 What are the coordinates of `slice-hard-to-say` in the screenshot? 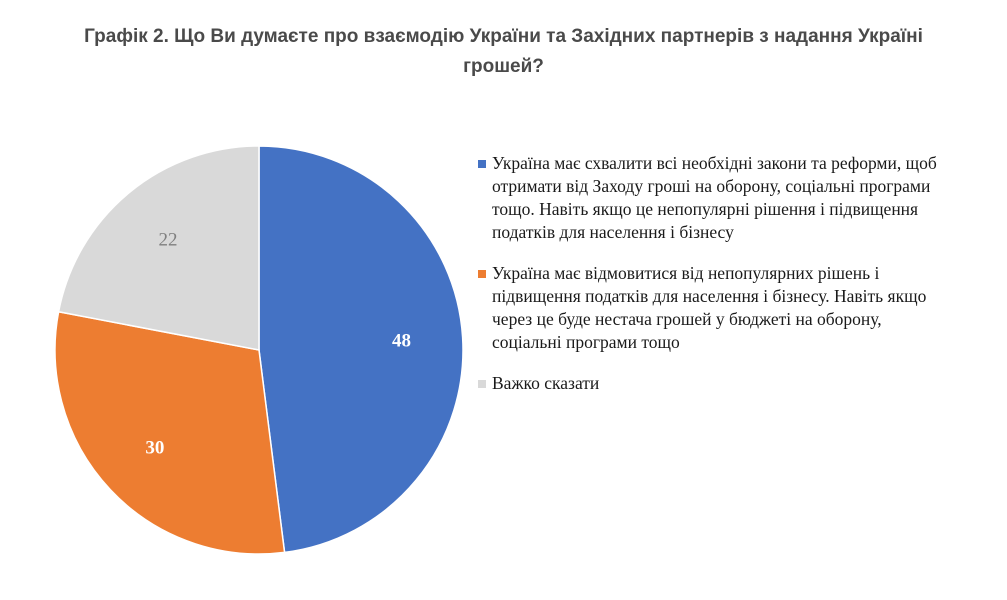 It's located at (158, 248).